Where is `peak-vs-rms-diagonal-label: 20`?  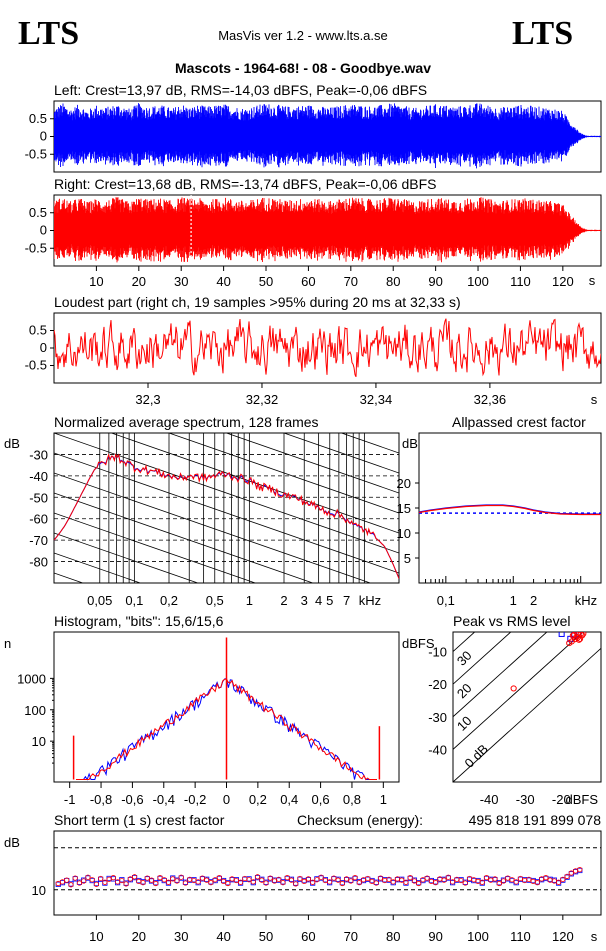 peak-vs-rms-diagonal-label: 20 is located at coordinates (464, 690).